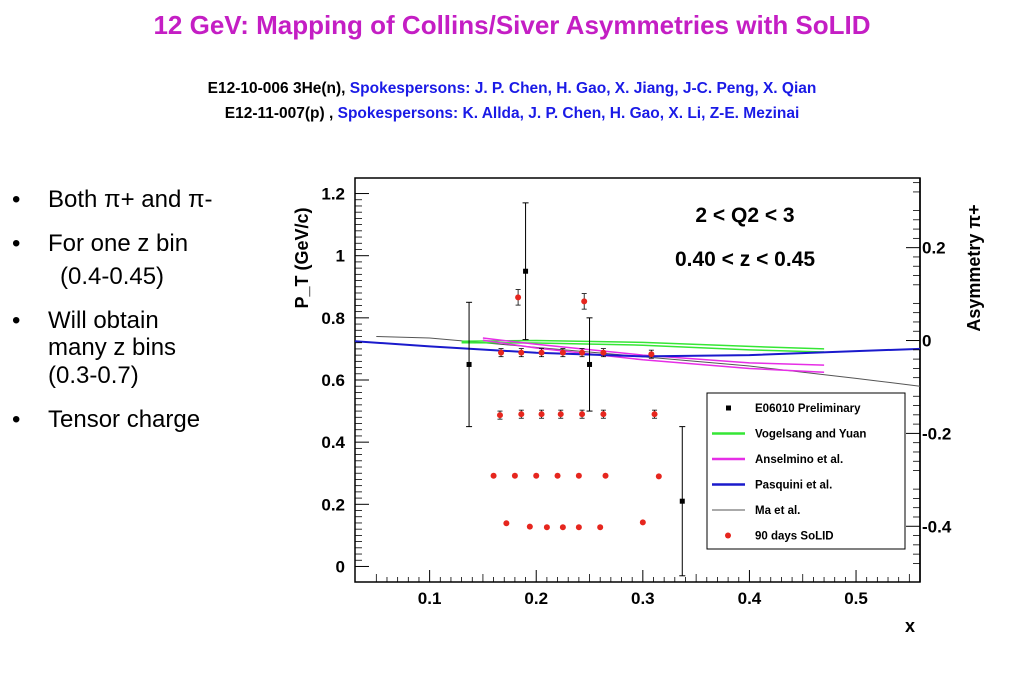 This screenshot has width=1024, height=698. What do you see at coordinates (118, 243) in the screenshot?
I see `bullet-text: For one z bin` at bounding box center [118, 243].